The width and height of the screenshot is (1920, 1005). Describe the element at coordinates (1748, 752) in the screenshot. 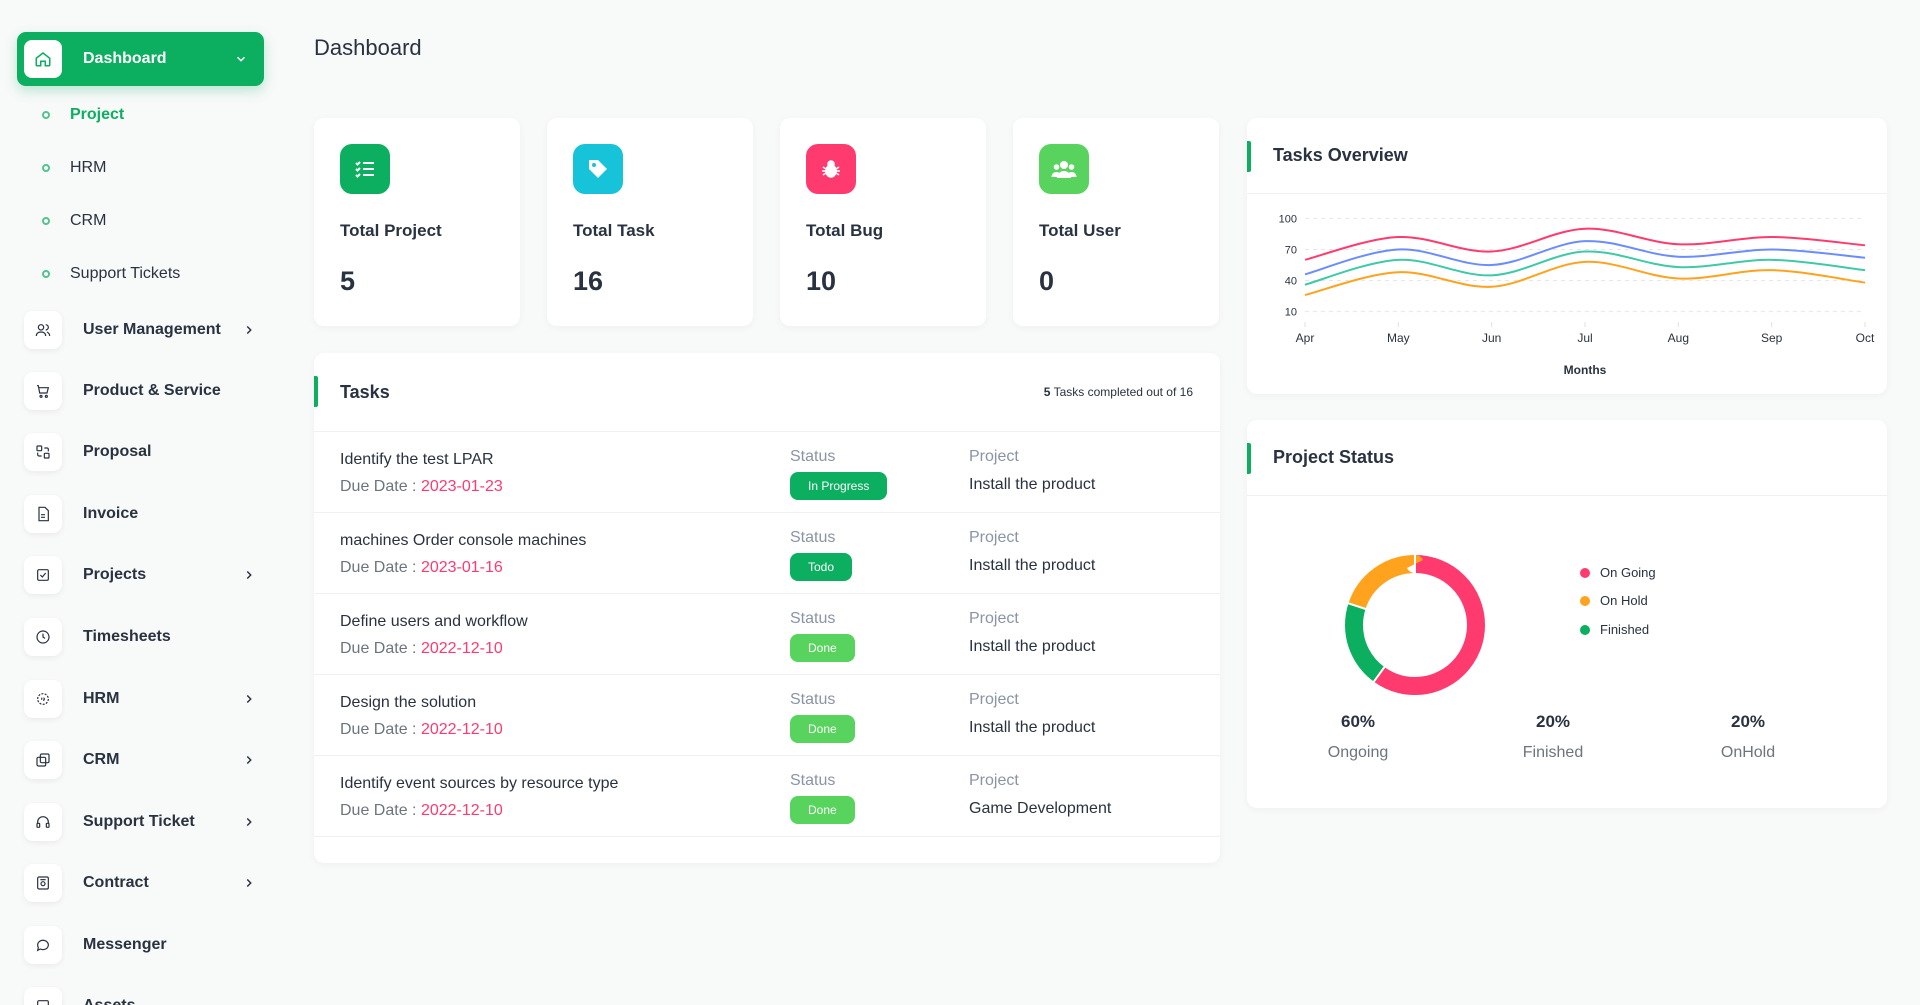

I see `percent-label: OnHold` at that location.